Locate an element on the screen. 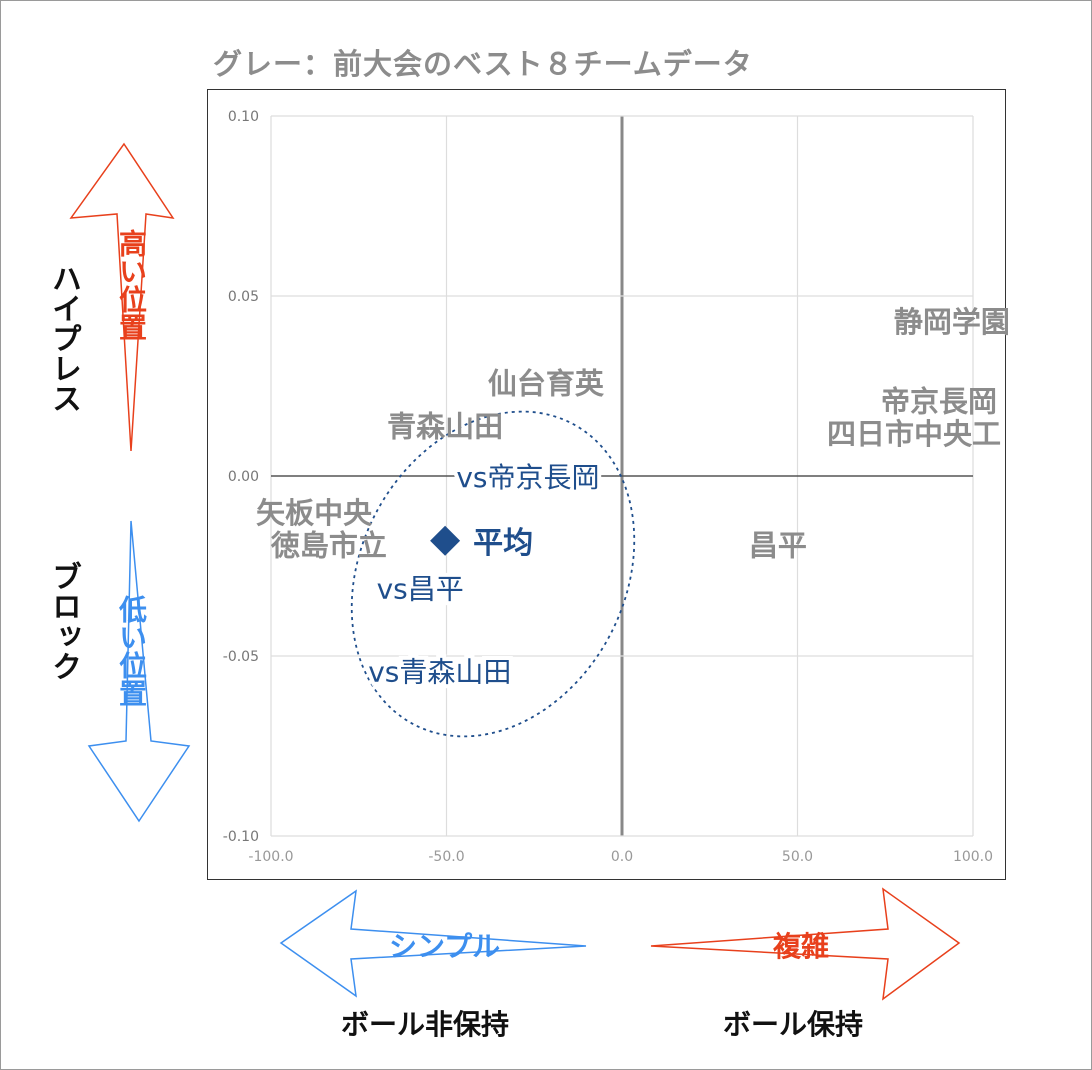 This screenshot has height=1070, width=1092. x-tick-label: -50.0 is located at coordinates (446, 857).